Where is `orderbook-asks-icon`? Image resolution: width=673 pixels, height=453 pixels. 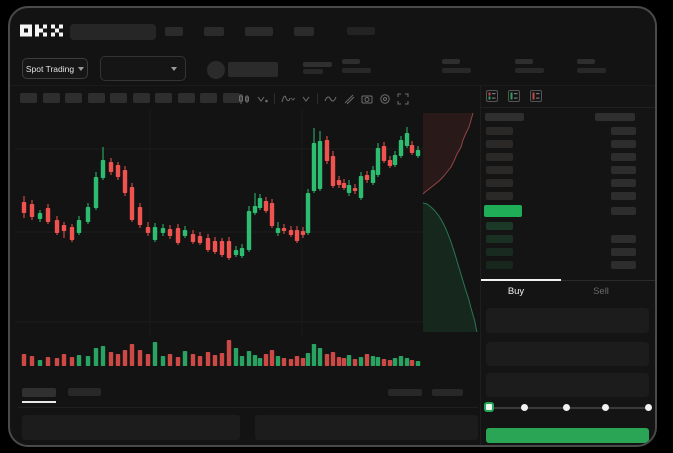 orderbook-asks-icon is located at coordinates (536, 96).